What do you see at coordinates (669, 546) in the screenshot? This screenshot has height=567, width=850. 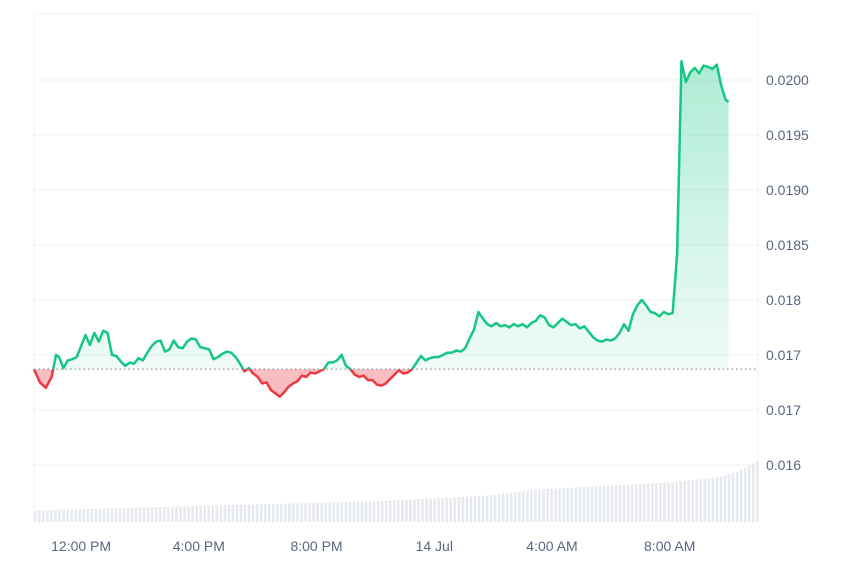 I see `x-tick-label: 8:00 AM` at bounding box center [669, 546].